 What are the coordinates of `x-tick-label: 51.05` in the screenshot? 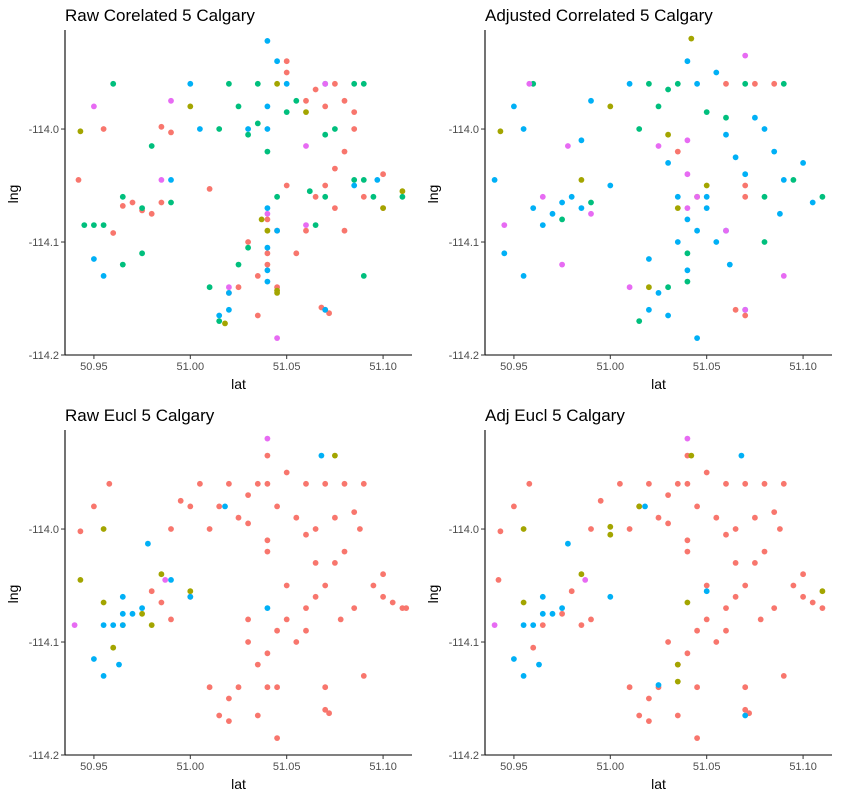 It's located at (287, 767).